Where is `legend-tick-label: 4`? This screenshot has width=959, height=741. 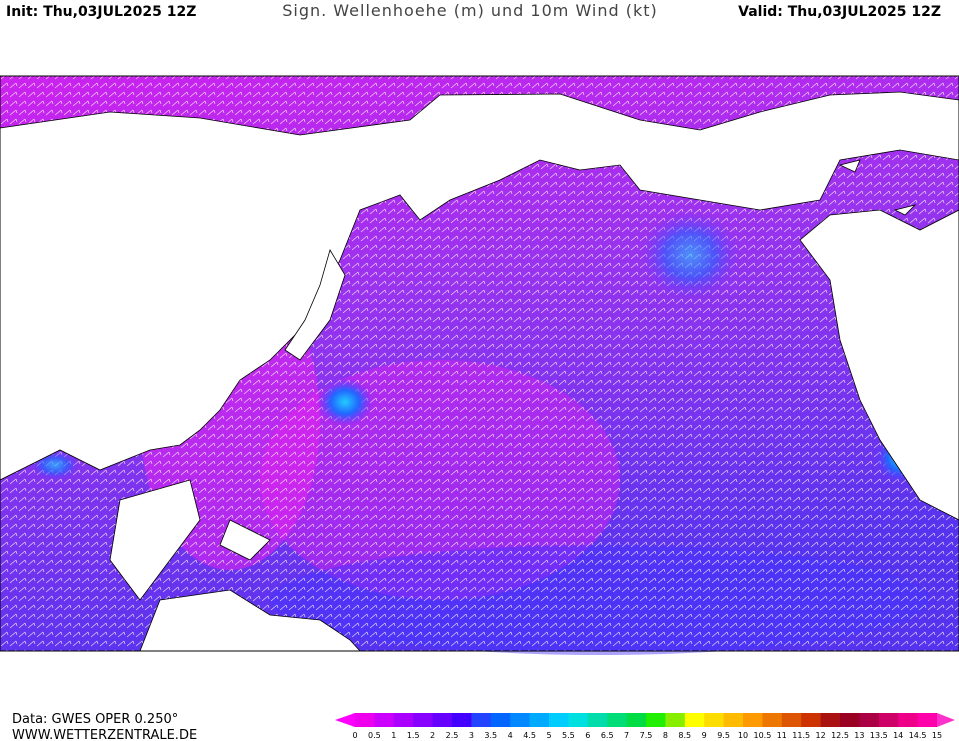 legend-tick-label: 4 is located at coordinates (510, 735).